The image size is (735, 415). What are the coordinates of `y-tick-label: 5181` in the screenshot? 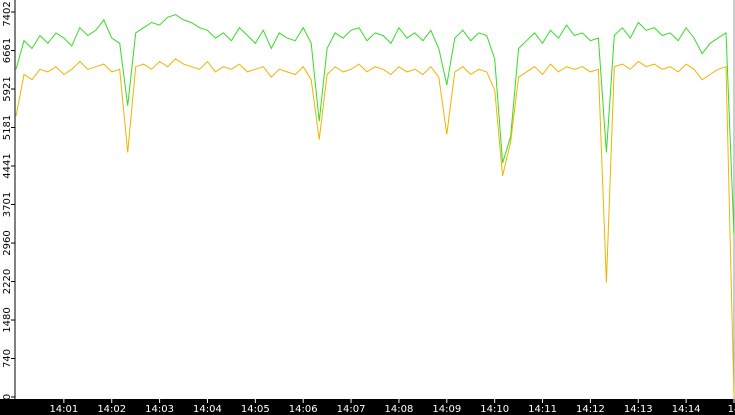 It's located at (7, 127).